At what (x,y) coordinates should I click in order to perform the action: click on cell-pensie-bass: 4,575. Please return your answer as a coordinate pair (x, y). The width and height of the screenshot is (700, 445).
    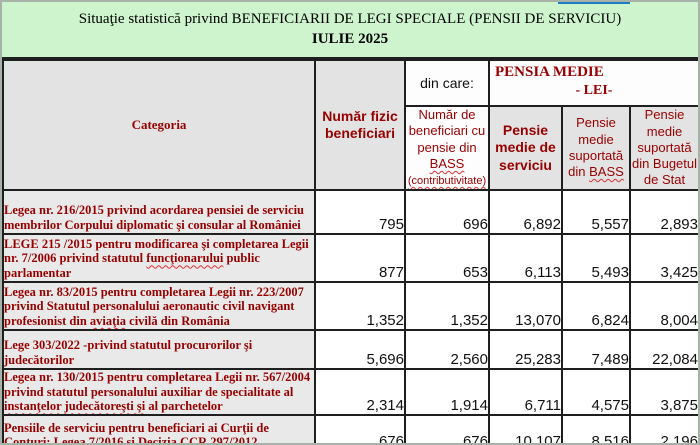
    Looking at the image, I should click on (596, 392).